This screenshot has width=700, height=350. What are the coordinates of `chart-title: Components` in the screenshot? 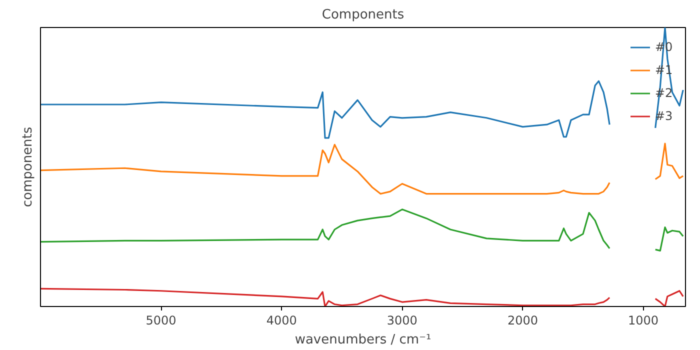 It's located at (363, 15).